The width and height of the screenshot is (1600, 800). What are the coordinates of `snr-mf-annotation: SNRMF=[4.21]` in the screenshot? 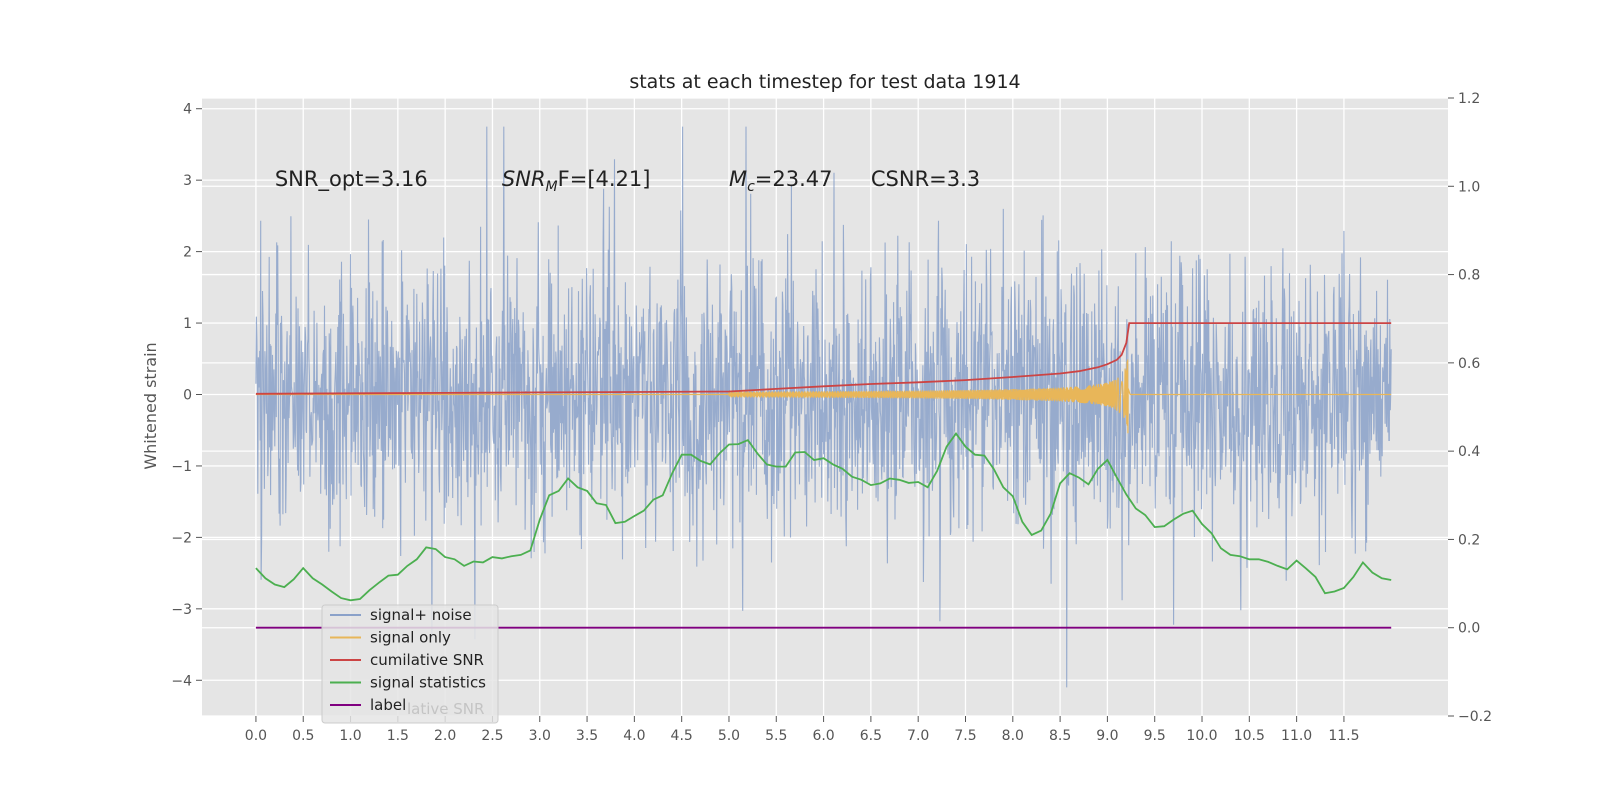 It's located at (576, 181).